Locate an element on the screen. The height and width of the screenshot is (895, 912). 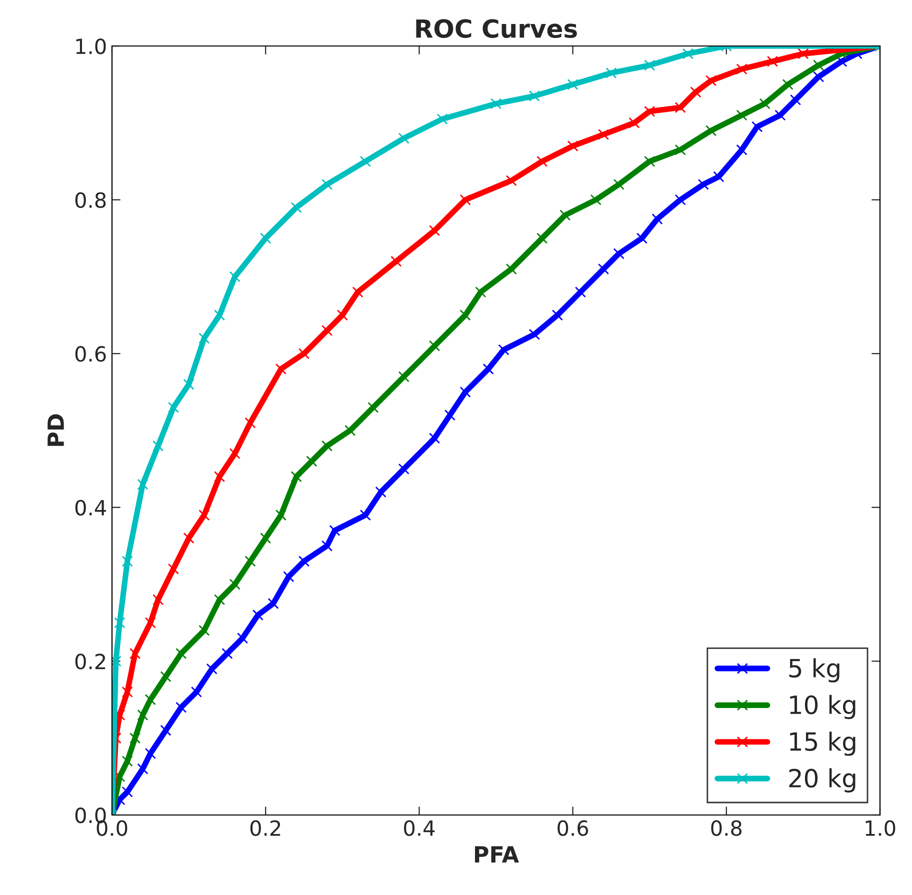
x-tick-label: 0.6 is located at coordinates (573, 828).